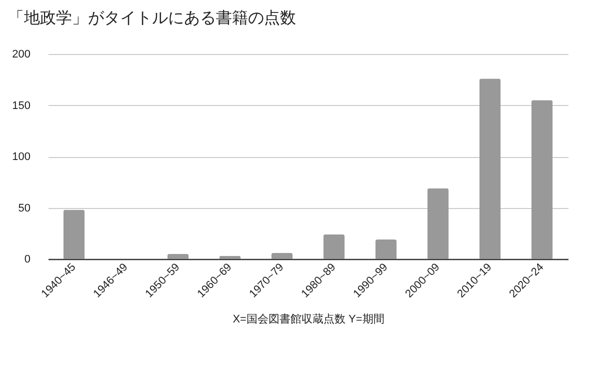 The width and height of the screenshot is (600, 371). I want to click on y-tick-label: 50, so click(24, 208).